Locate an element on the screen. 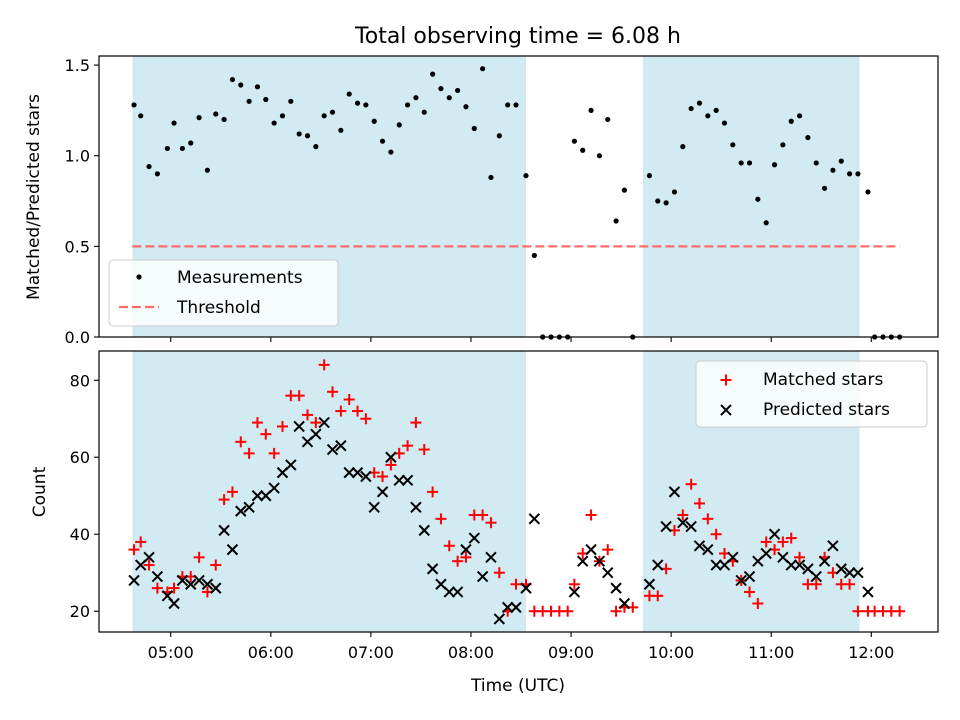 The image size is (960, 720). top-legend: Measurements Threshold is located at coordinates (223, 293).